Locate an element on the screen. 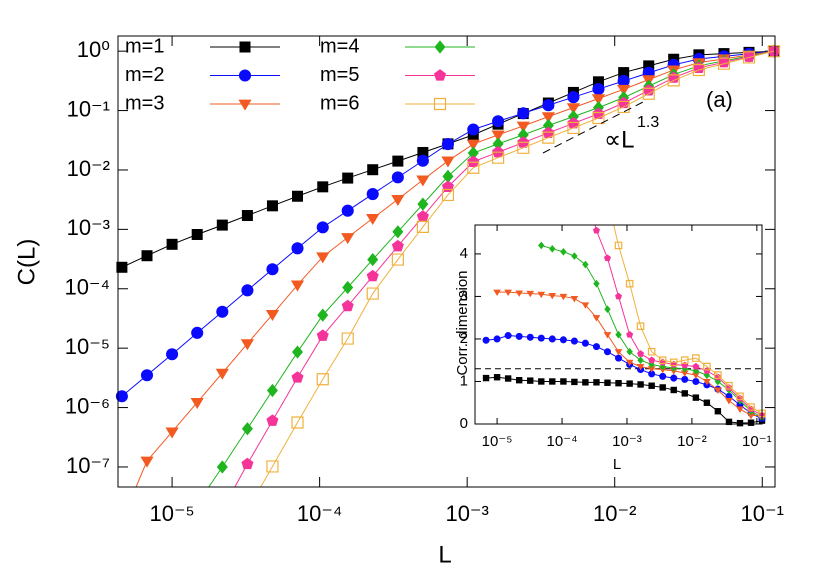  y-tick-label: 0 is located at coordinates (464, 423).